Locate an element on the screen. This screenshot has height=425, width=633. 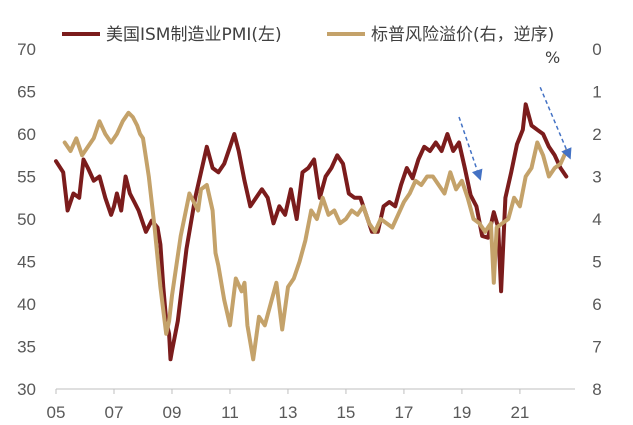
y-left-tick-label-70: 70 is located at coordinates (26, 49).